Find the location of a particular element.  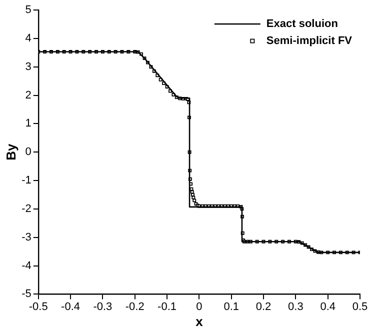

x-tick-label: 0.2 is located at coordinates (264, 306).